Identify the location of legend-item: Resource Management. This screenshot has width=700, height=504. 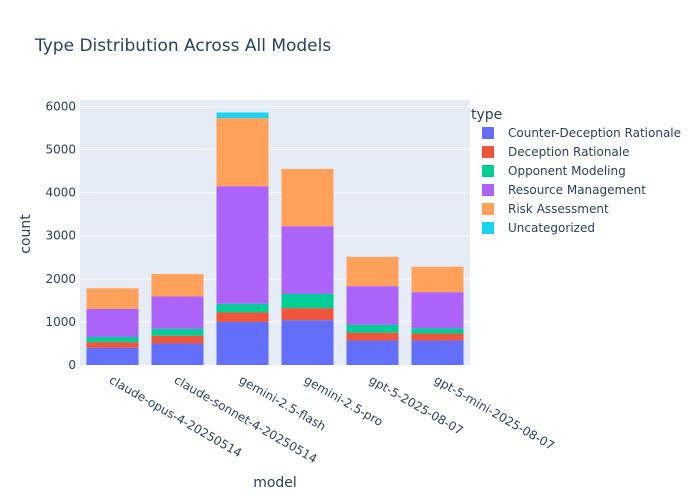
(564, 190).